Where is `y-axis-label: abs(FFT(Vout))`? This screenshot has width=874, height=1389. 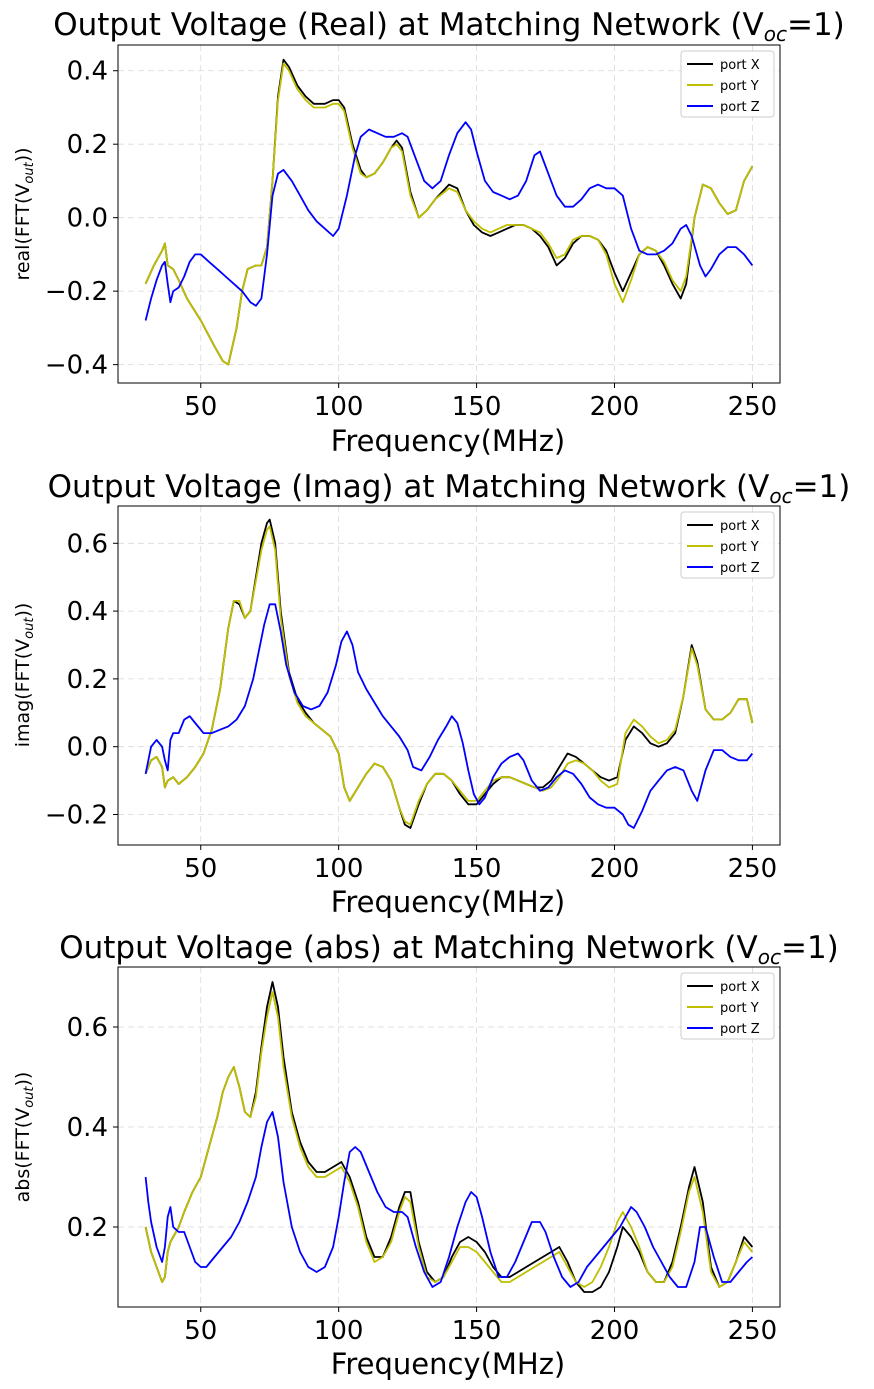
y-axis-label: abs(FFT(Vout)) is located at coordinates (24, 1137).